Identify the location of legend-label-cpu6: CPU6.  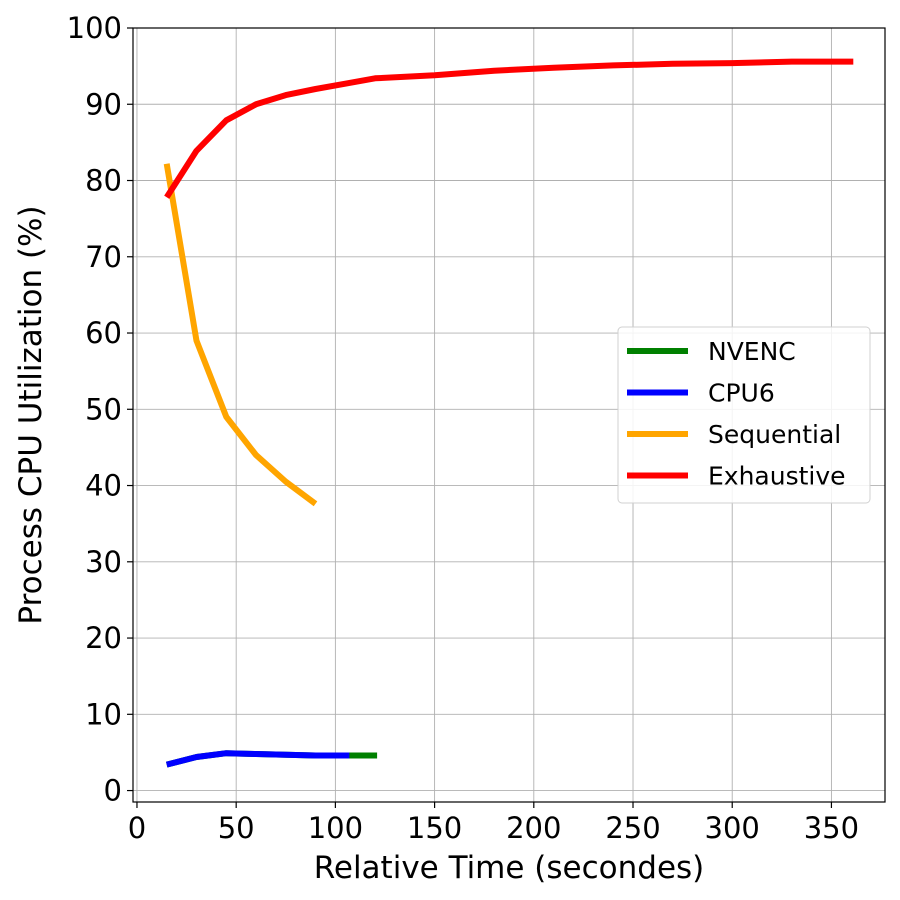
(741, 393).